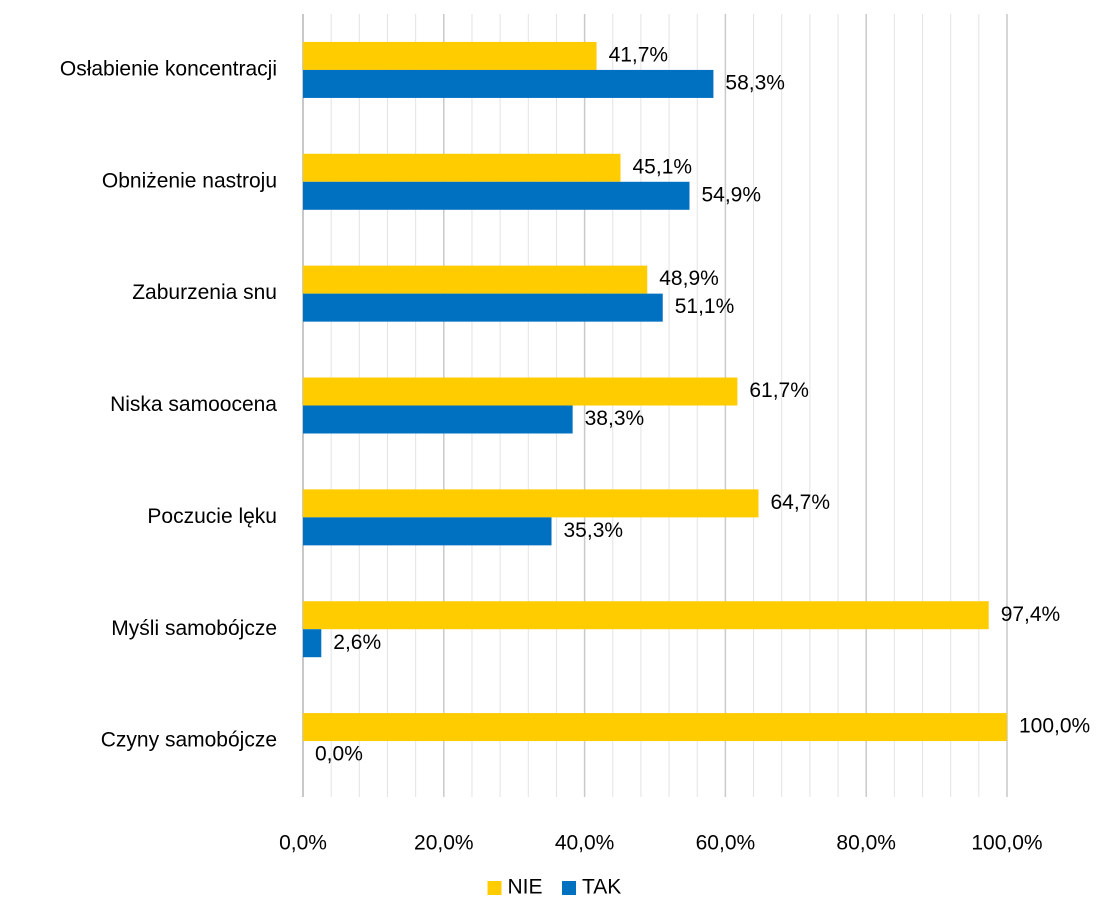  Describe the element at coordinates (339, 754) in the screenshot. I see `data-label-tak: 0,0%` at that location.